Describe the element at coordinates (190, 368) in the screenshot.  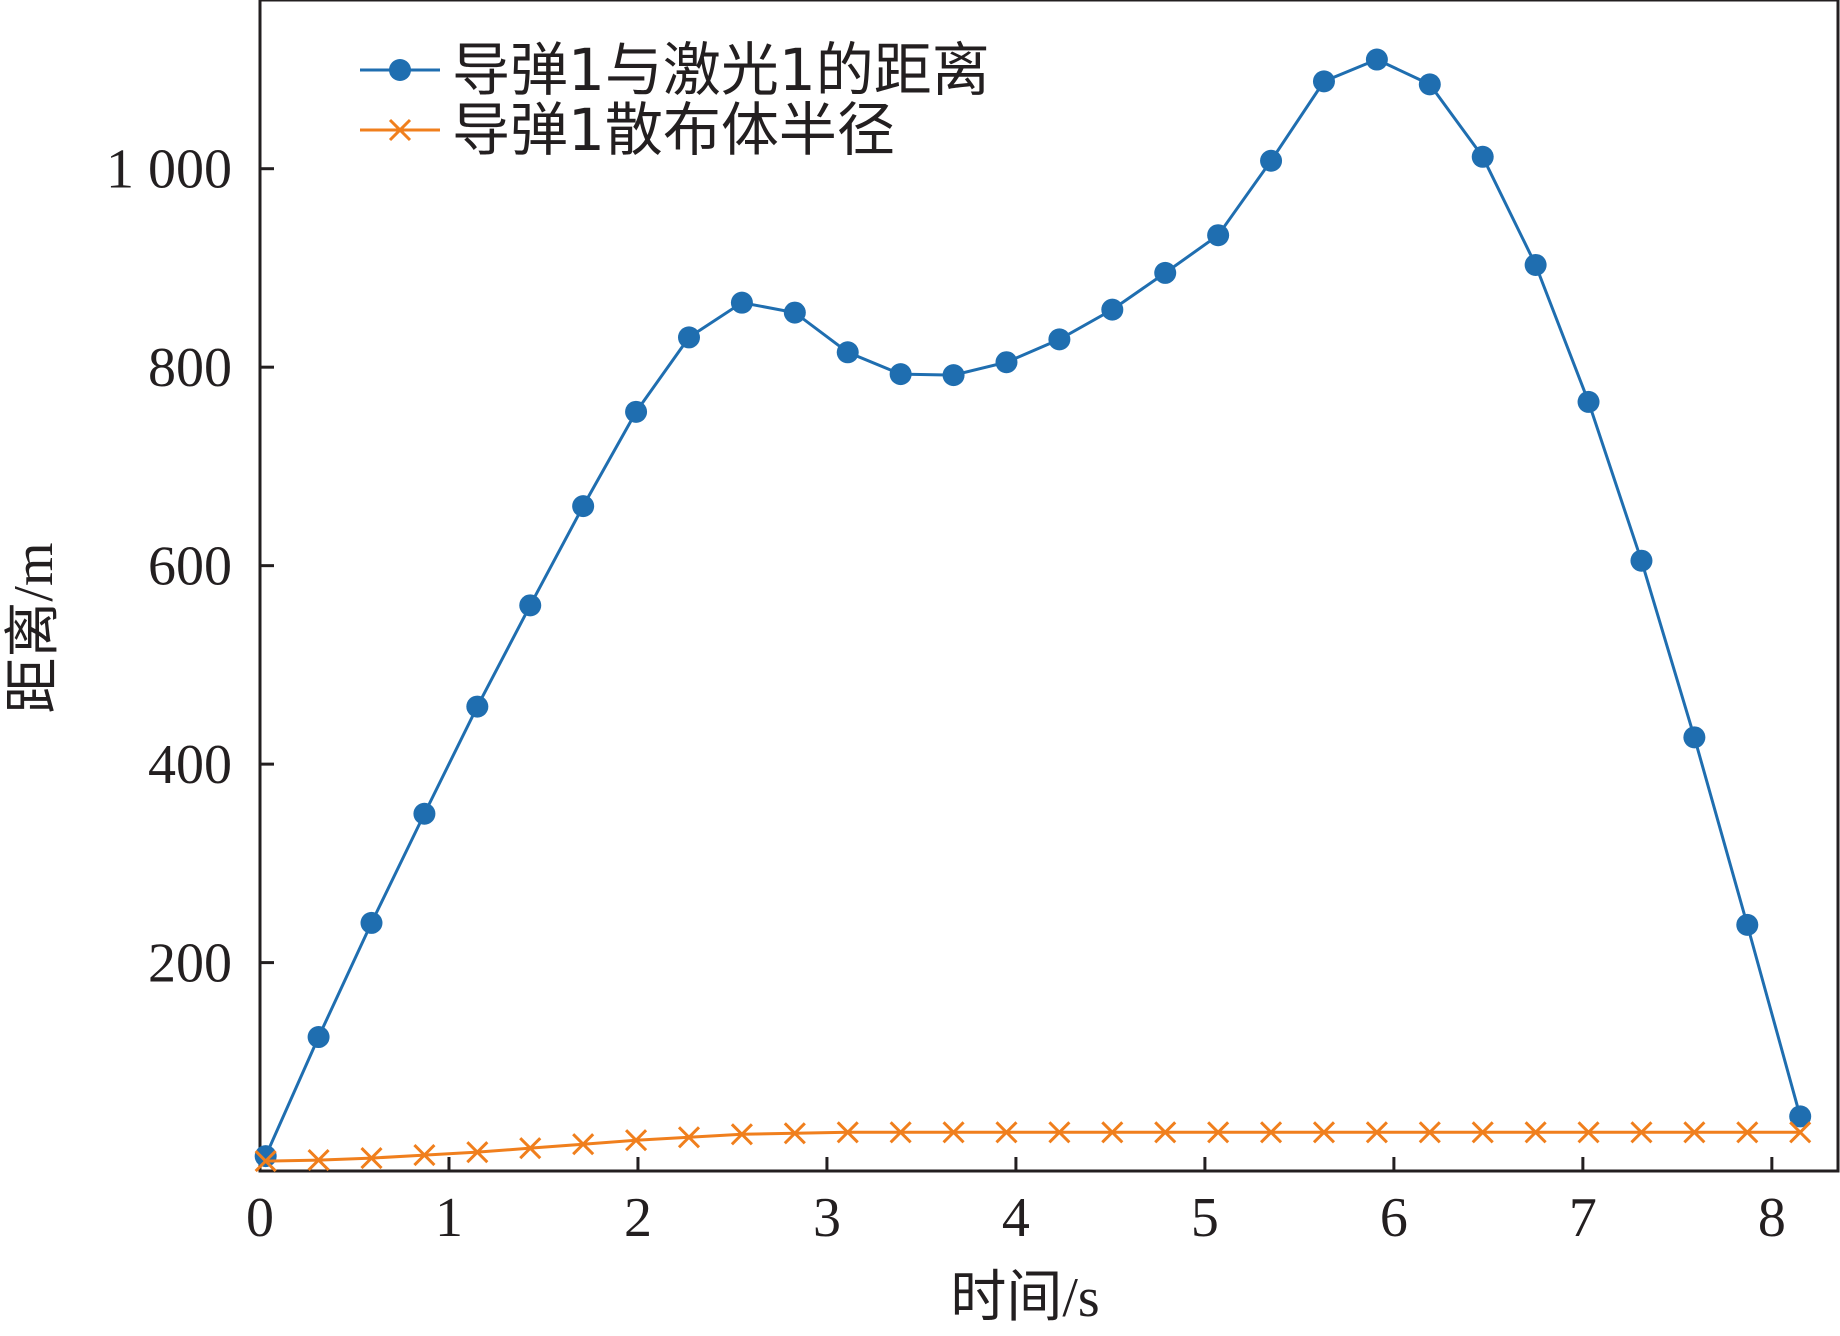
I see `y-tick-label: 800` at that location.